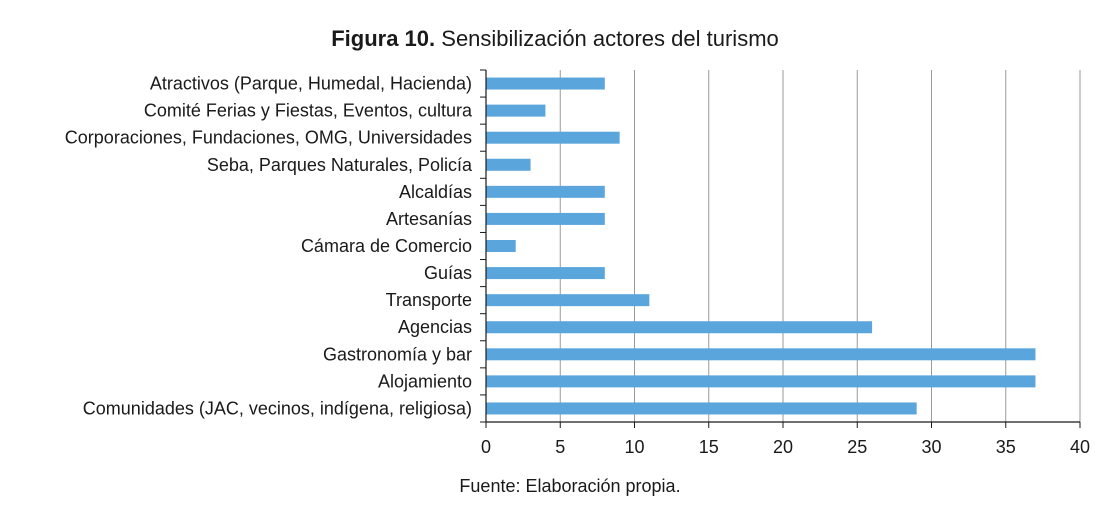  What do you see at coordinates (570, 486) in the screenshot?
I see `figure-source: Fuente: Elaboración propia.` at bounding box center [570, 486].